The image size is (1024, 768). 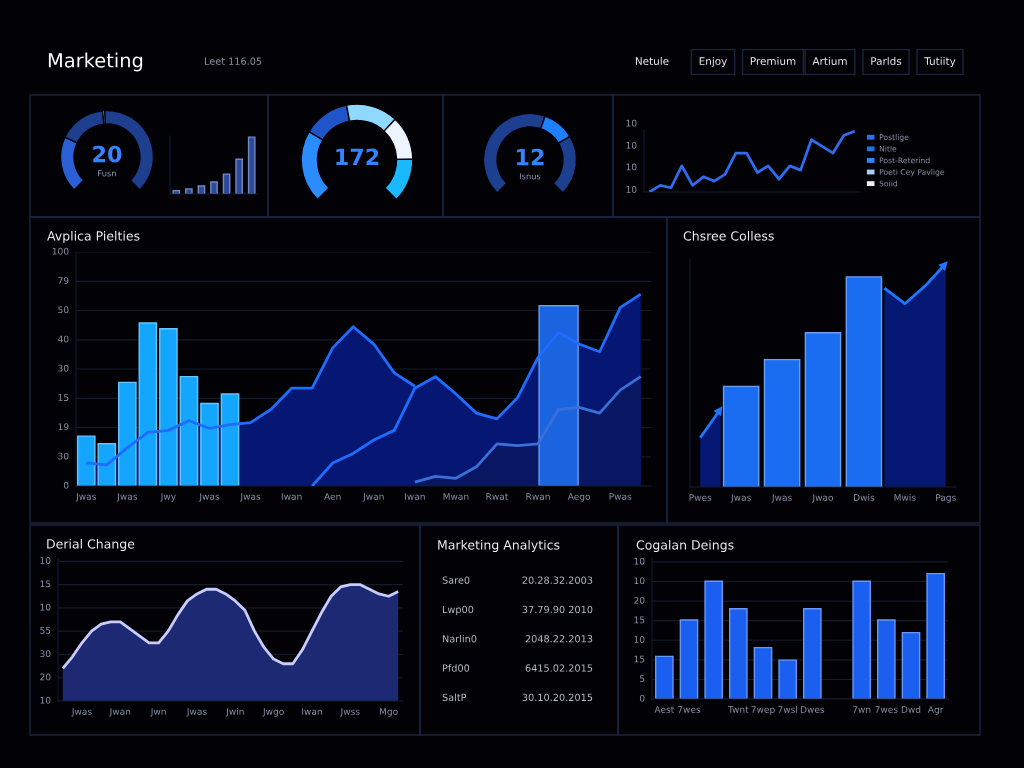 I want to click on text: Premium, so click(x=773, y=61).